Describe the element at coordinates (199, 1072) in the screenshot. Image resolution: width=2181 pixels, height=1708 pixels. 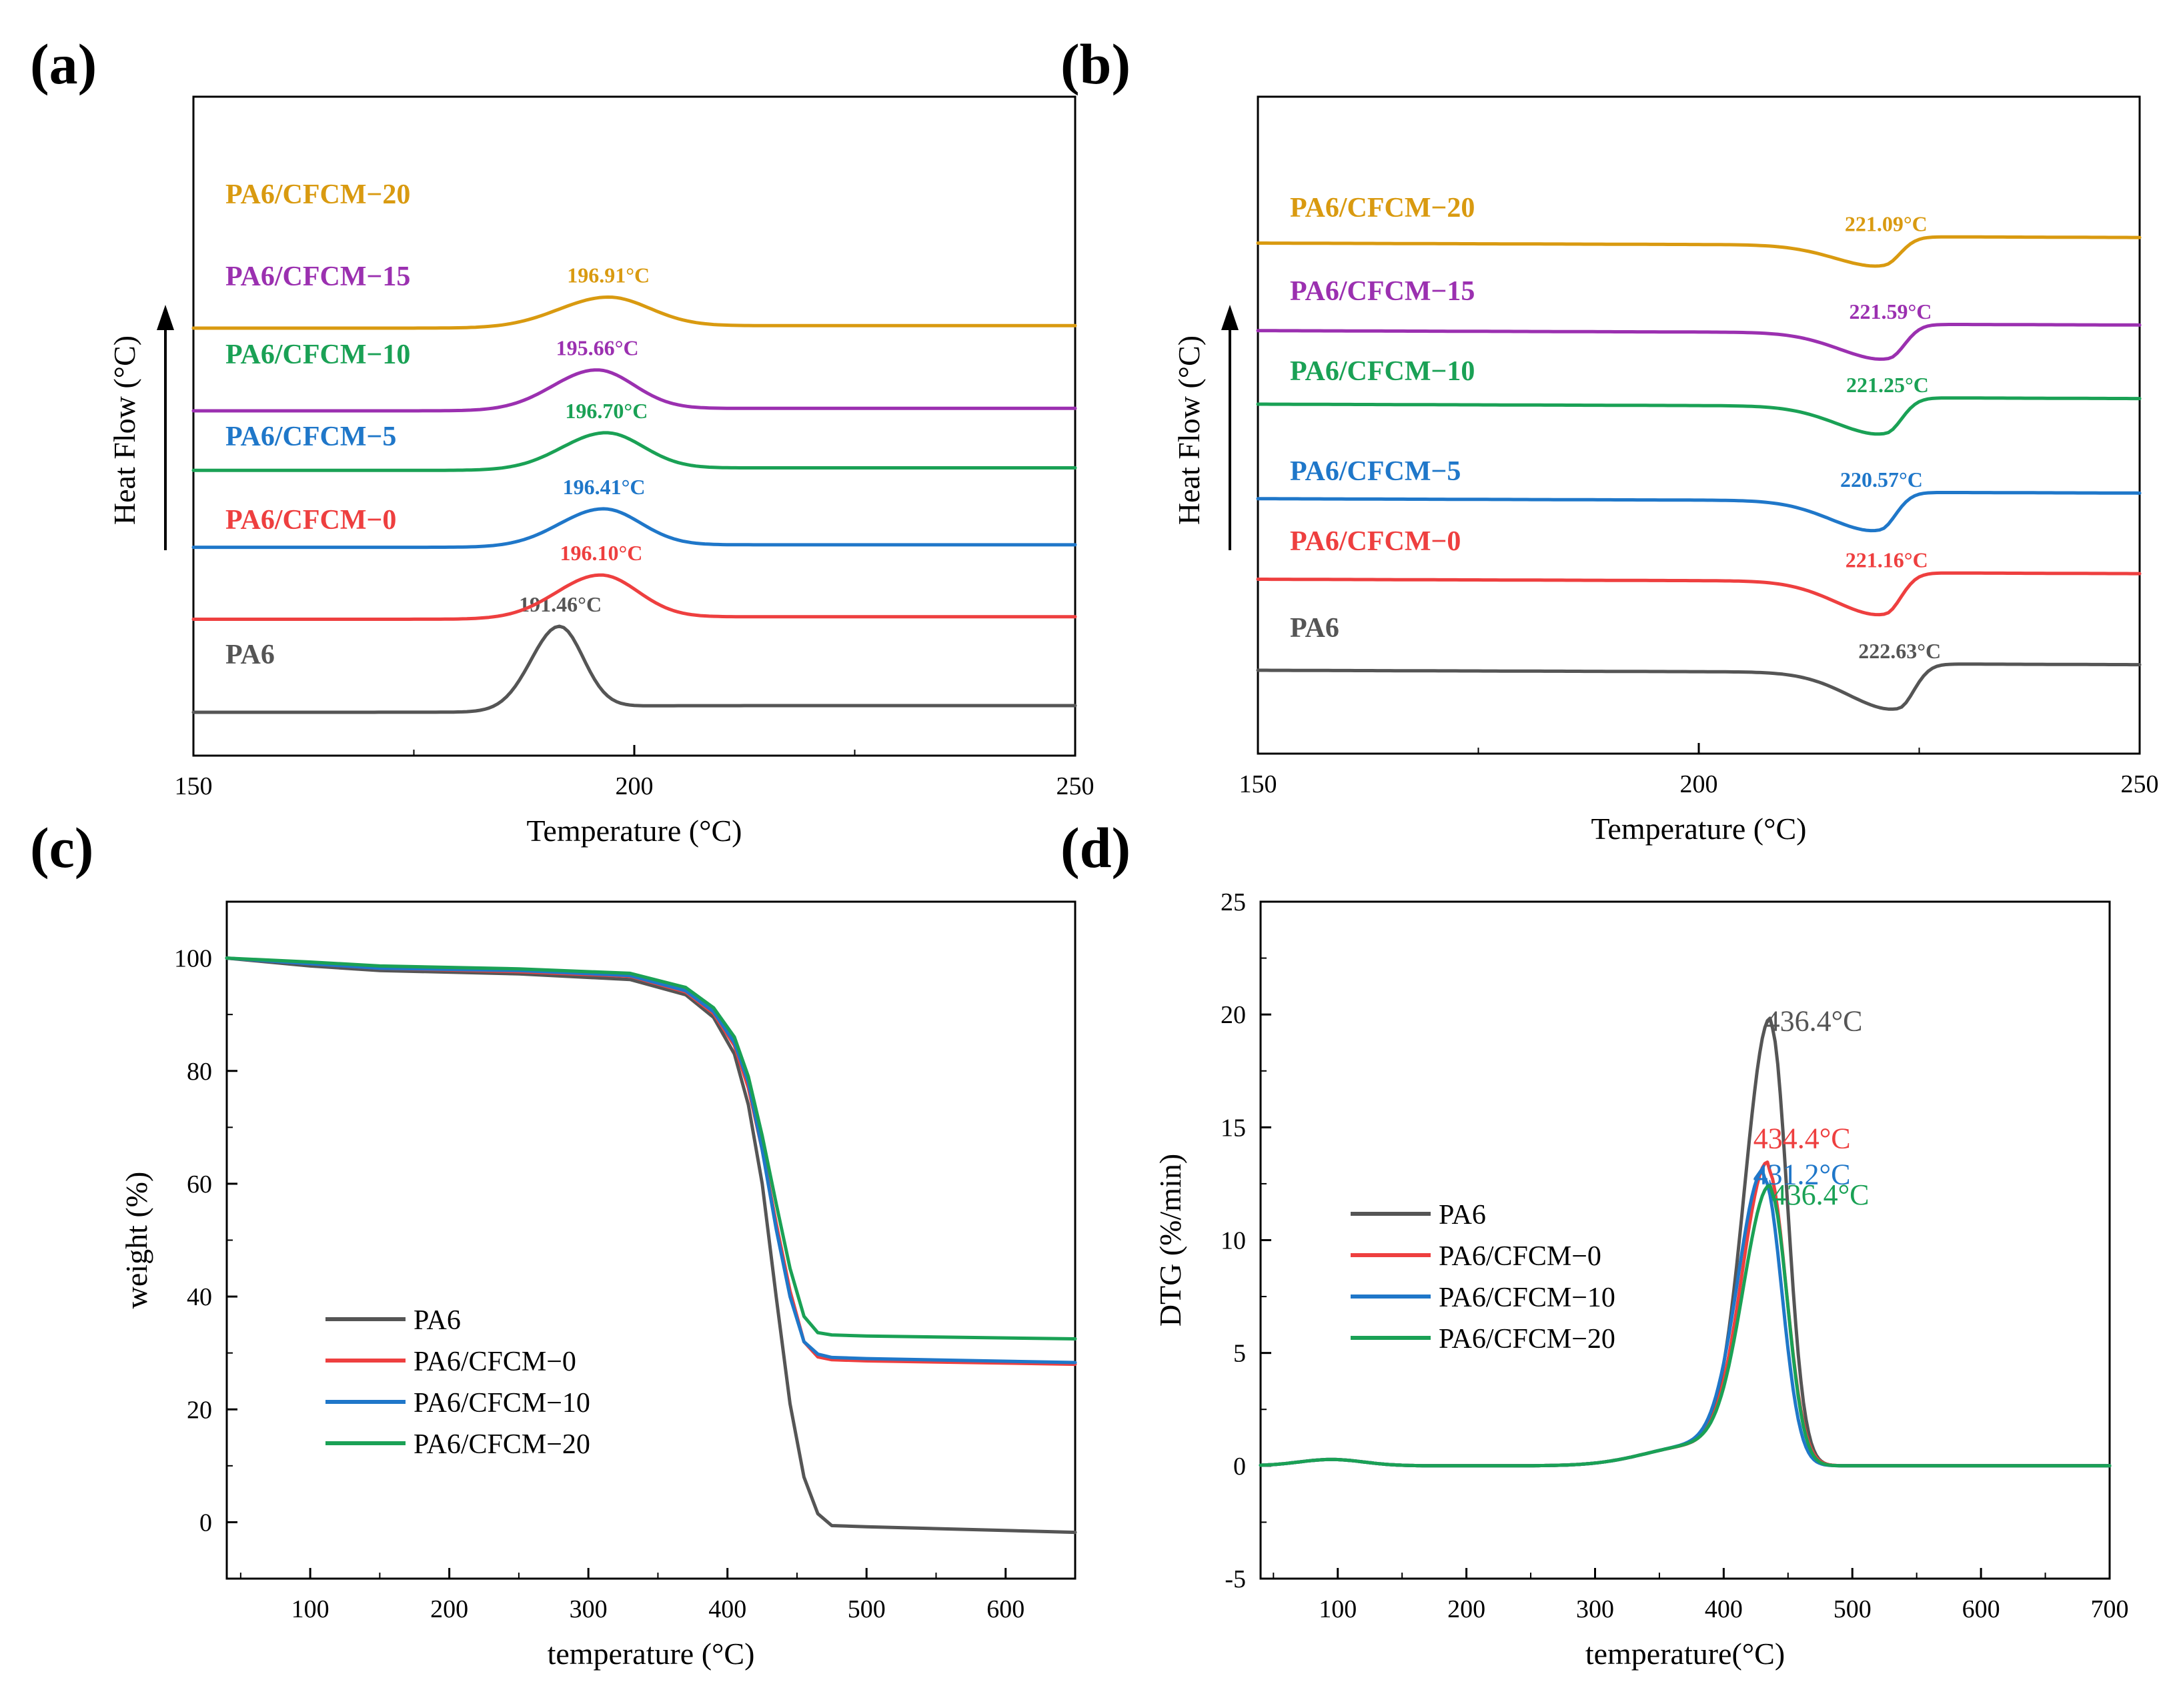
I see `y-tick-label: 80` at that location.